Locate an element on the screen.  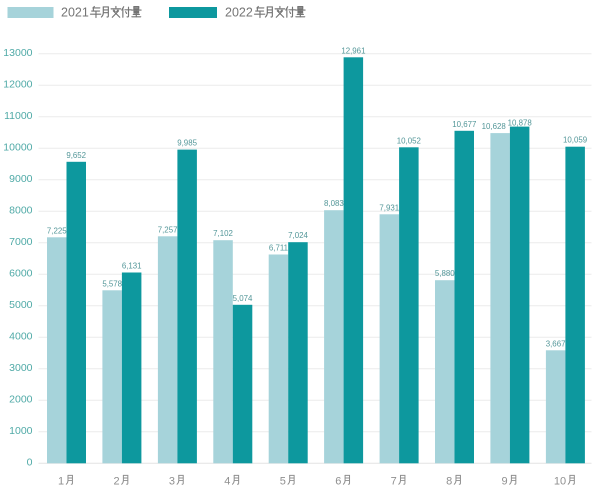
svg-text: 10000 is located at coordinates (17, 148).